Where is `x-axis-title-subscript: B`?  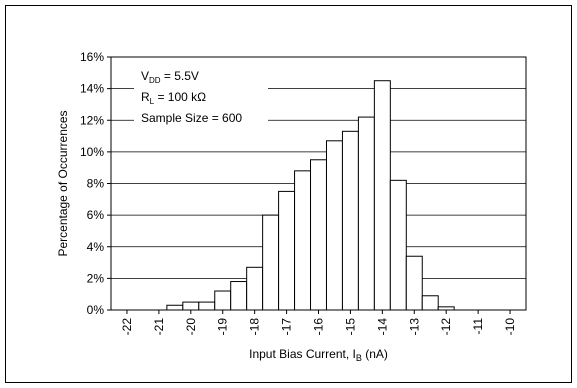
x-axis-title-subscript: B is located at coordinates (359, 358).